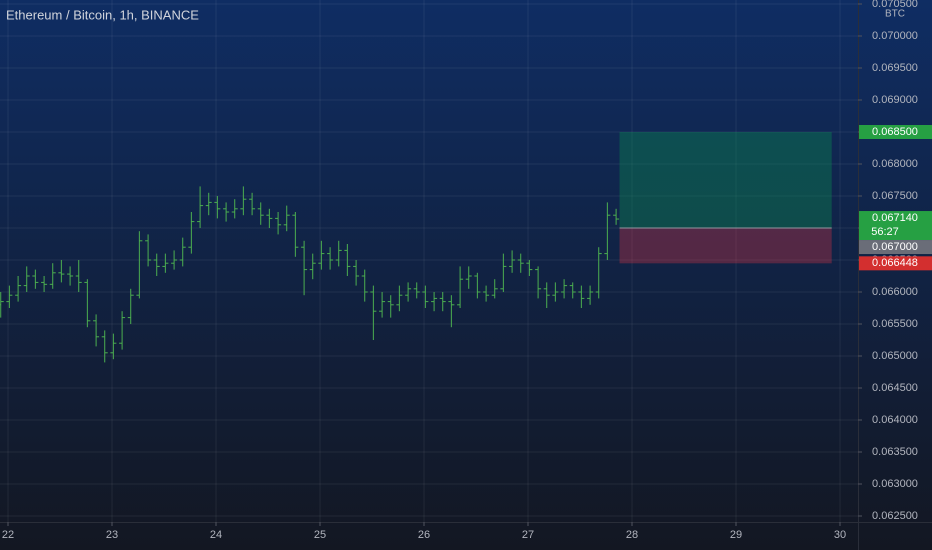 The image size is (932, 550). I want to click on x-tick-label: 24, so click(216, 535).